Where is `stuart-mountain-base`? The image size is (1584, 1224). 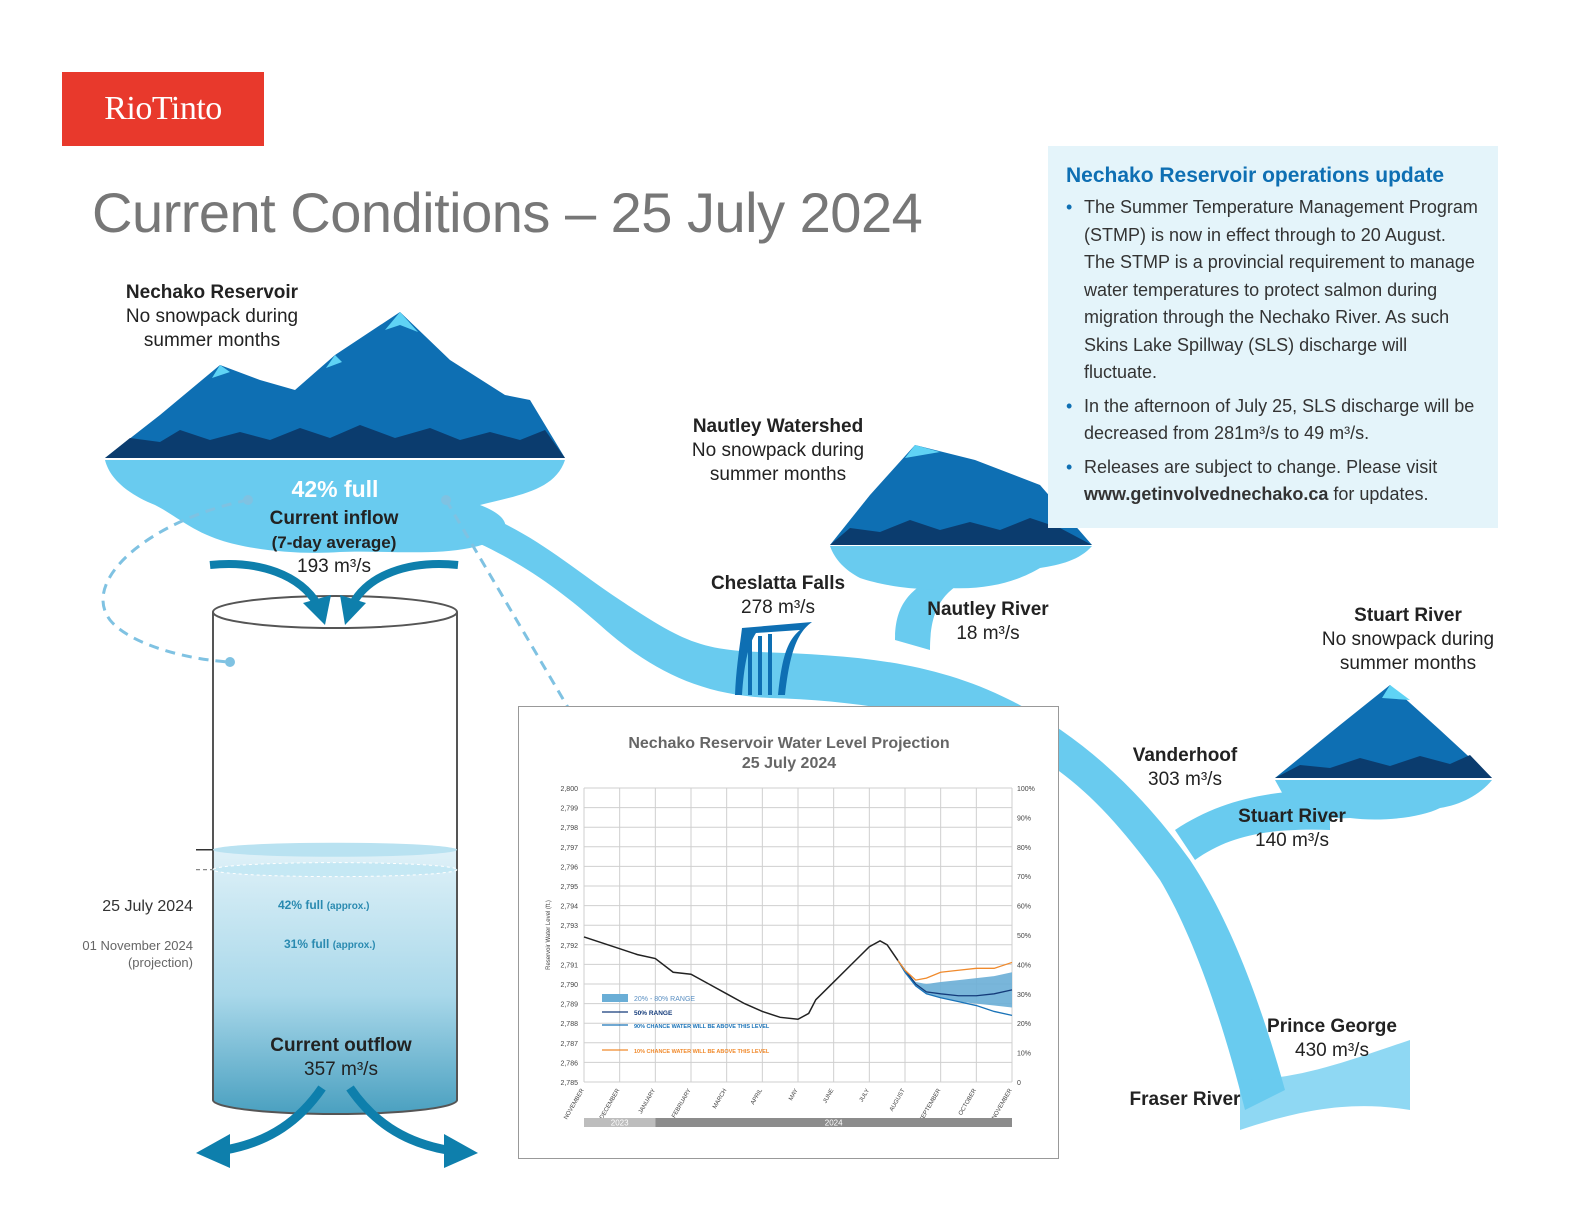
stuart-mountain-base is located at coordinates (1383, 766).